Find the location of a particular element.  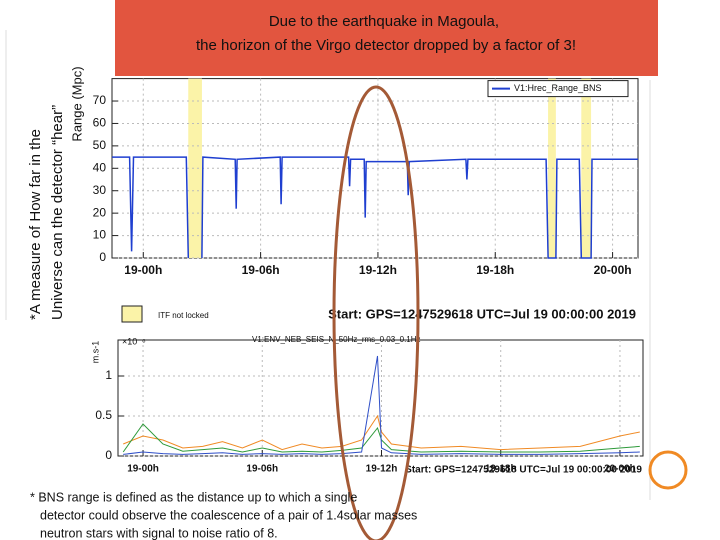

y-axis-label: Range (Mpc) is located at coordinates (76, 103).